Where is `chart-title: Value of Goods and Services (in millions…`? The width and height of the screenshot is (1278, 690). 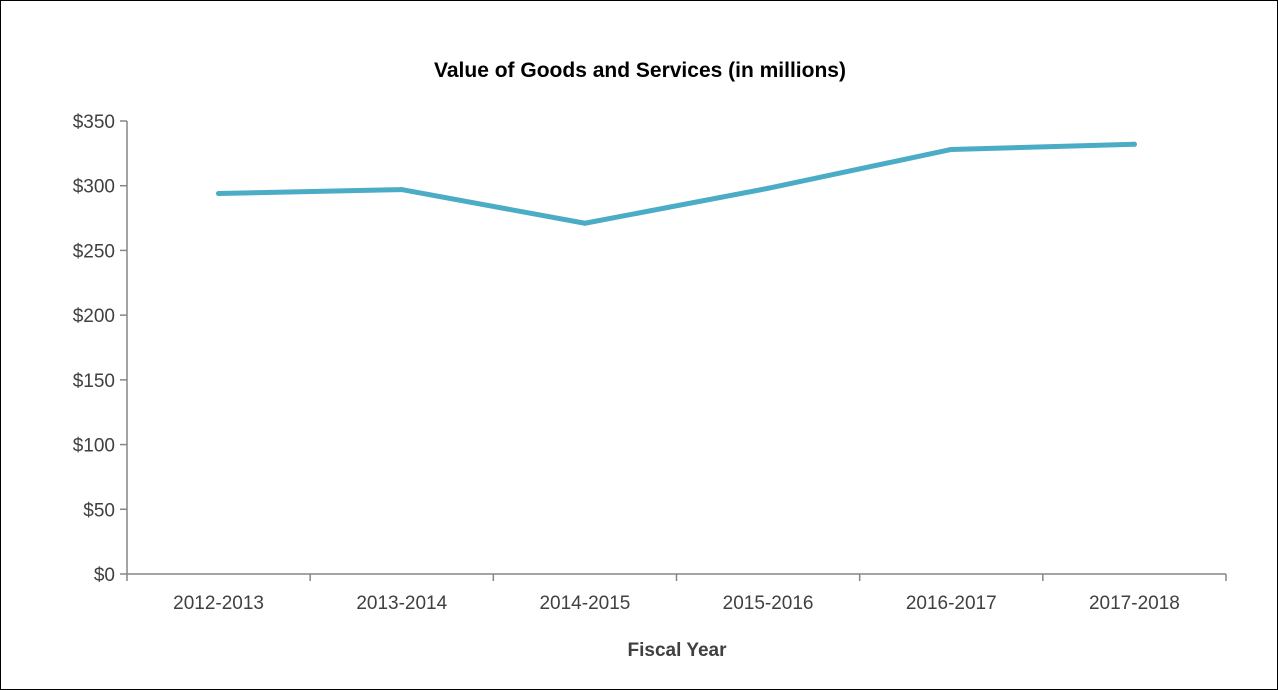 chart-title: Value of Goods and Services (in millions… is located at coordinates (640, 70).